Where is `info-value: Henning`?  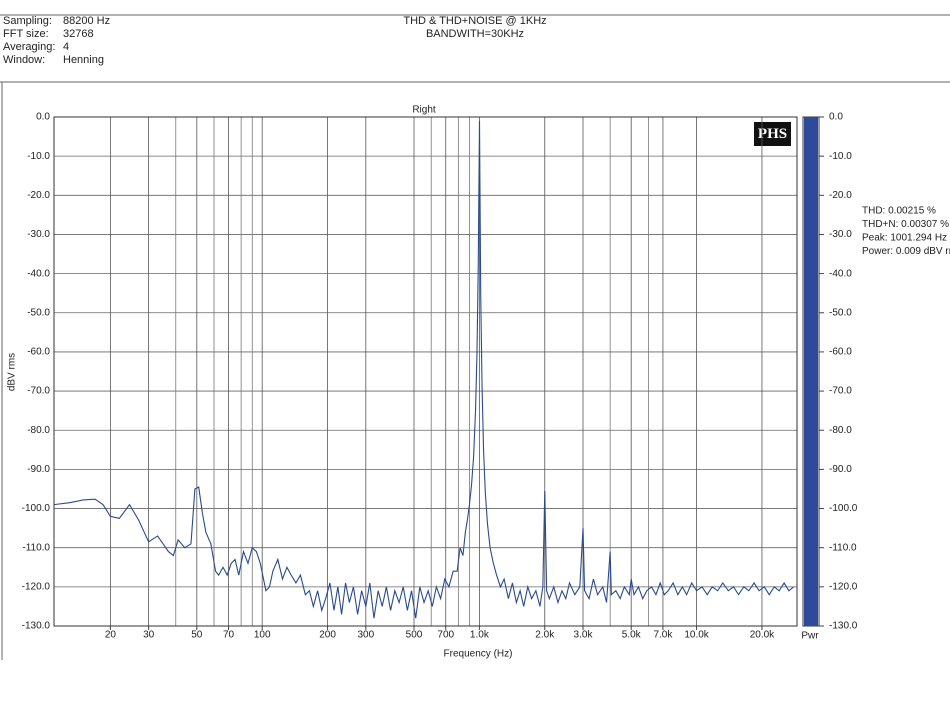
info-value: Henning is located at coordinates (83, 60).